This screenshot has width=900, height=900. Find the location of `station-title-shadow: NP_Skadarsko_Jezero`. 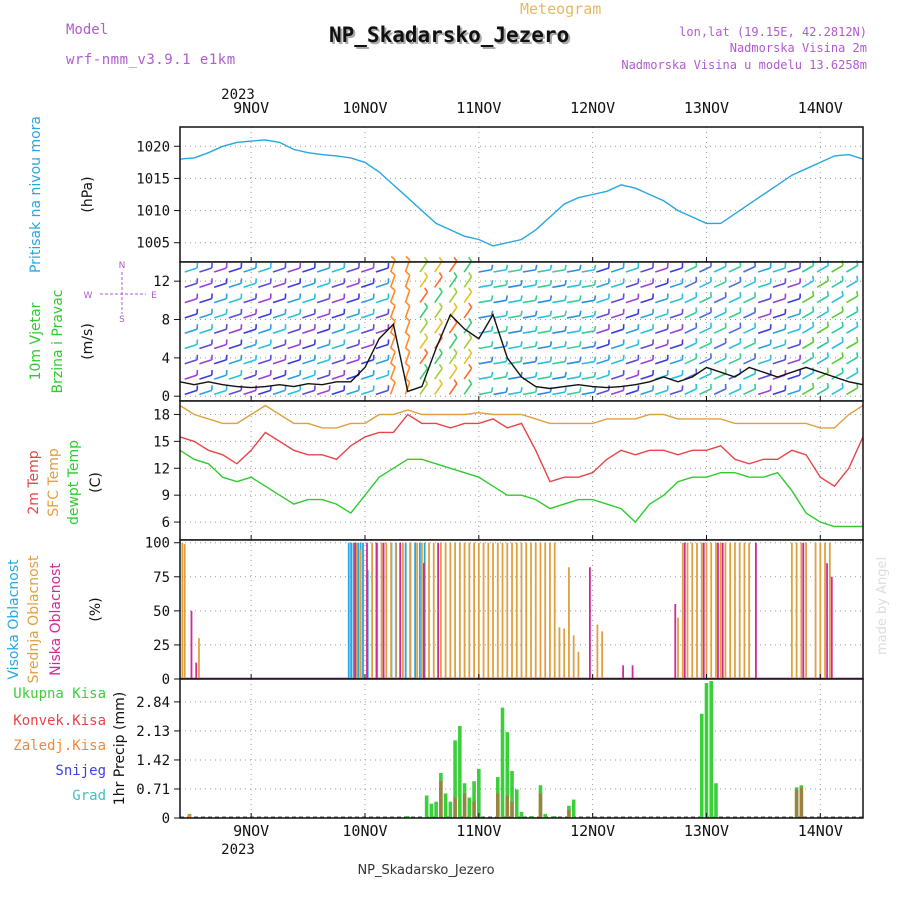

station-title-shadow: NP_Skadarsko_Jezero is located at coordinates (451, 37).